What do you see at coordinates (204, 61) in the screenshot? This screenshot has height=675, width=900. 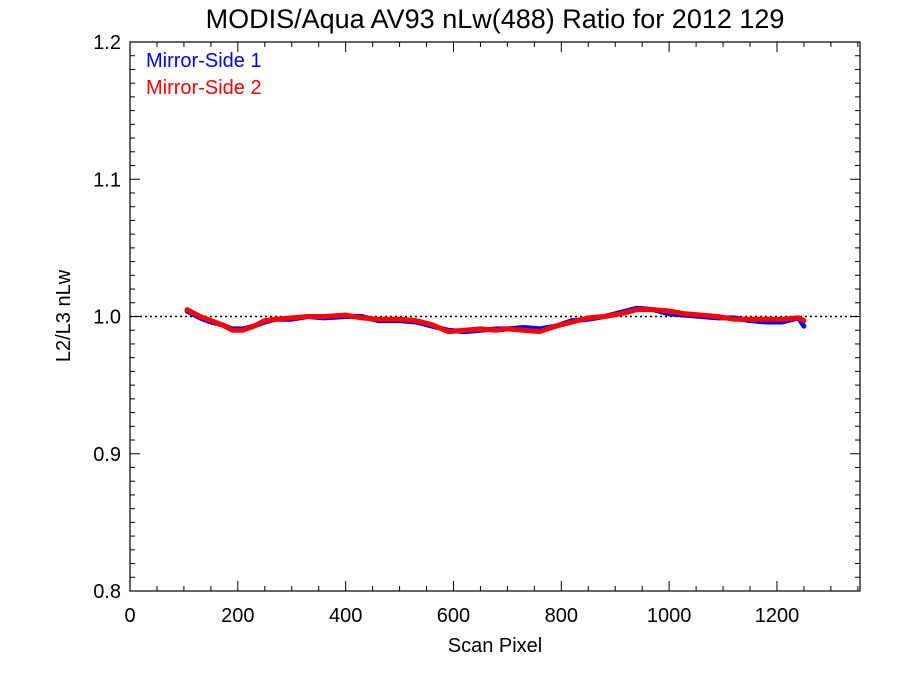 I see `legend-mirror-side-1: Mirror-Side 1` at bounding box center [204, 61].